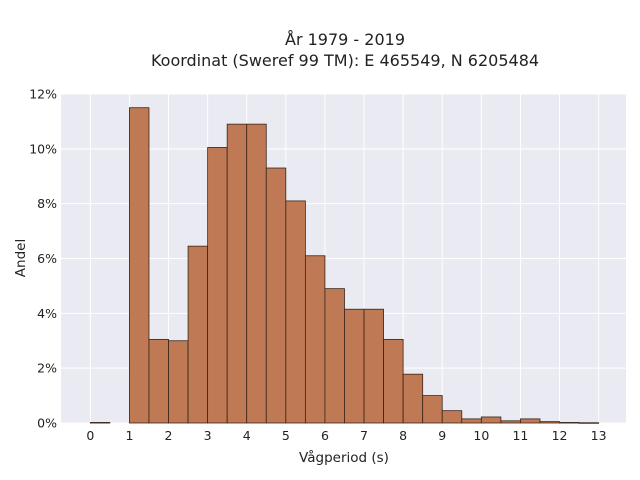 This screenshot has width=640, height=480. Describe the element at coordinates (169, 435) in the screenshot. I see `x-tick-label: 2` at that location.